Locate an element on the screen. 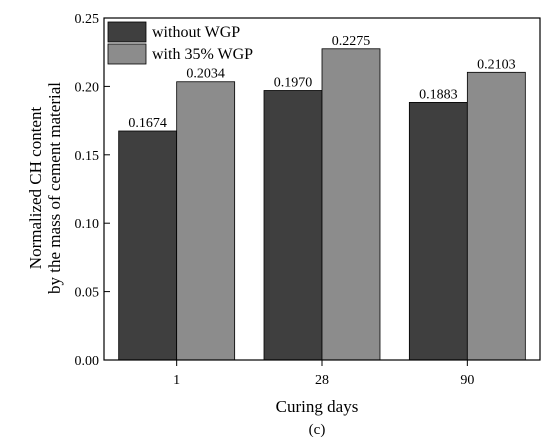  data-label: 0.1970 is located at coordinates (293, 83).